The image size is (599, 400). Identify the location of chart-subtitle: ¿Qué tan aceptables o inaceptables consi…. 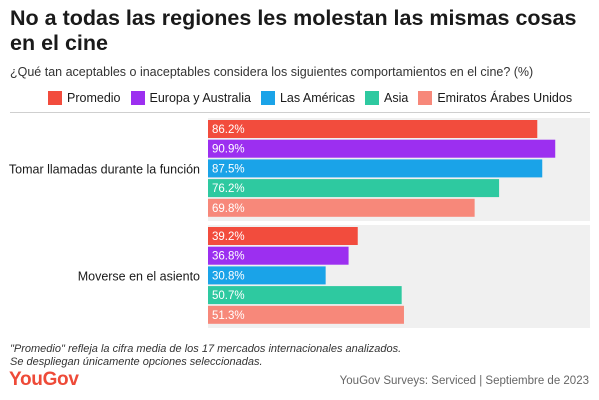
(272, 72).